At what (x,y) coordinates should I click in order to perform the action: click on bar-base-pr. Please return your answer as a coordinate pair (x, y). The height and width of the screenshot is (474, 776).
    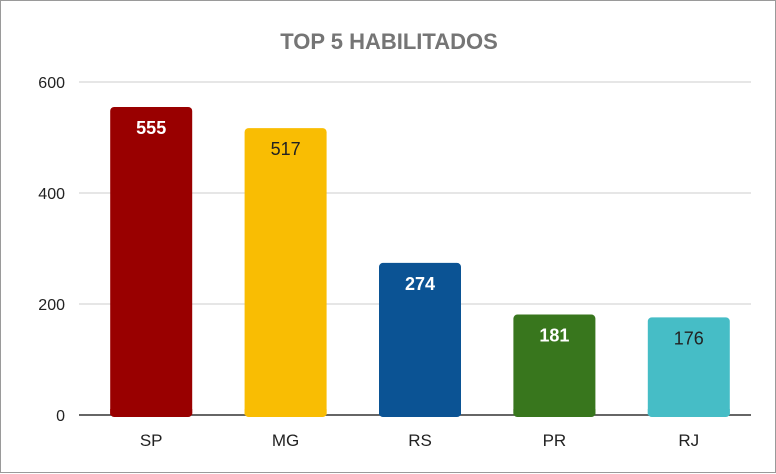
    Looking at the image, I should click on (554, 412).